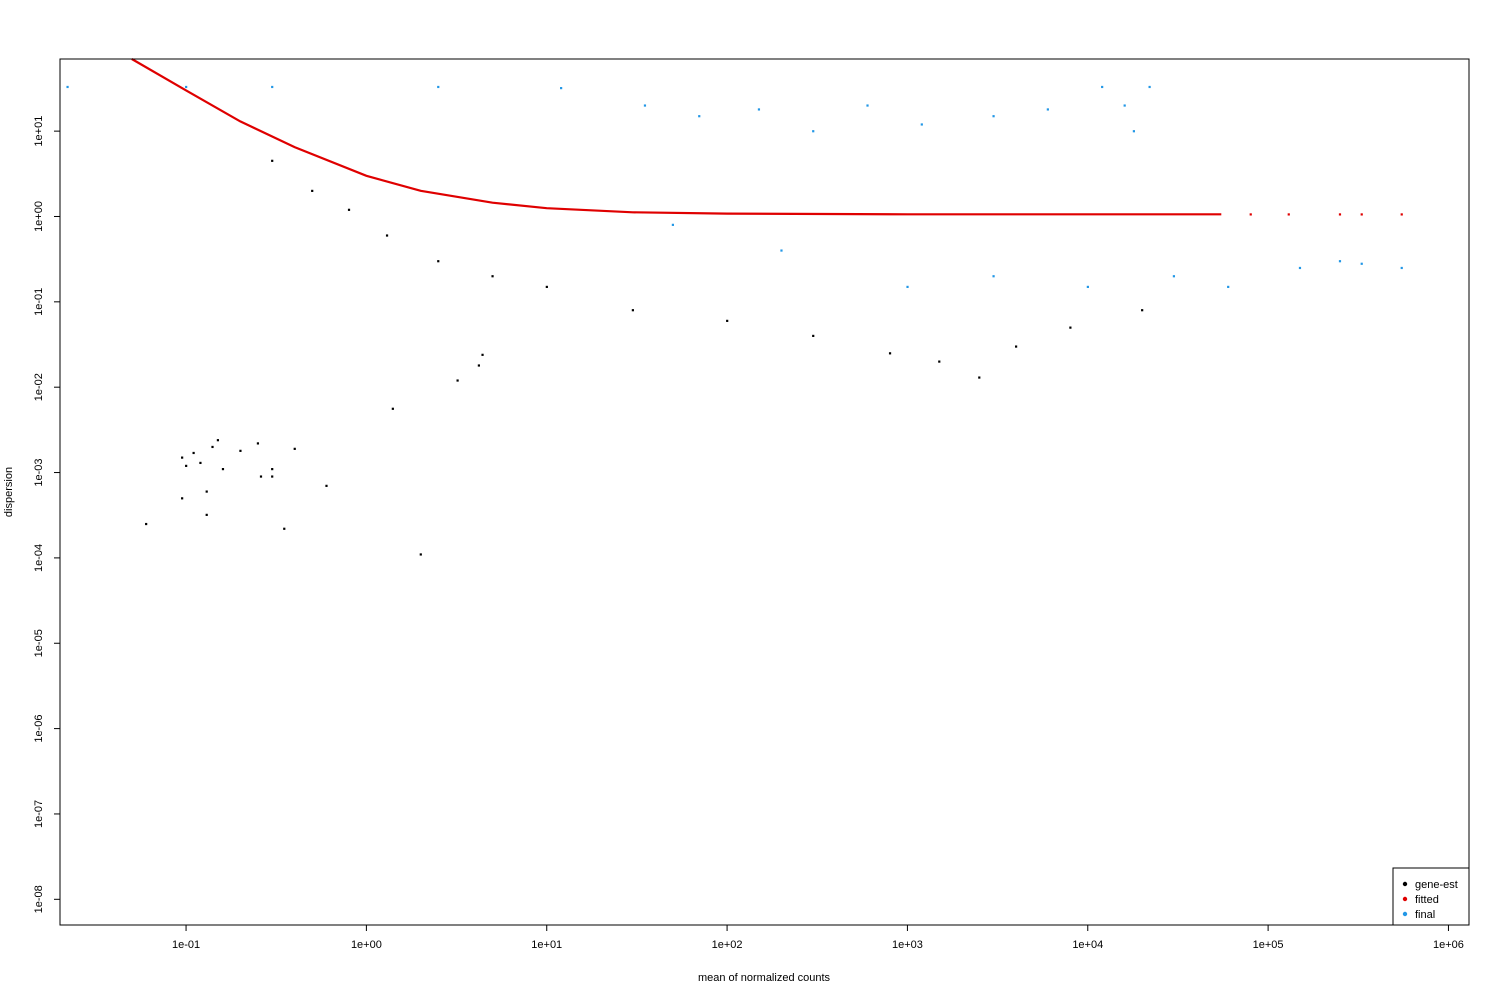 This screenshot has height=1000, width=1500. Describe the element at coordinates (39, 302) in the screenshot. I see `y-tick-label: 1e-01` at that location.